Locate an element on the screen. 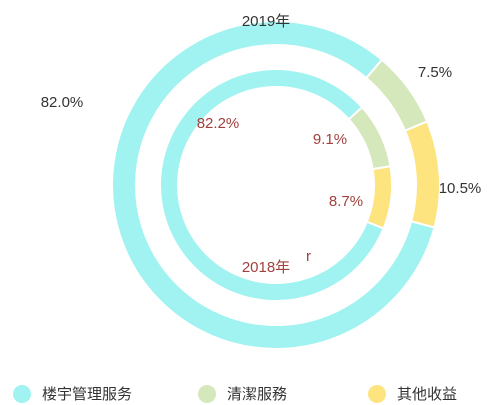  data-label: 7.5% is located at coordinates (435, 72).